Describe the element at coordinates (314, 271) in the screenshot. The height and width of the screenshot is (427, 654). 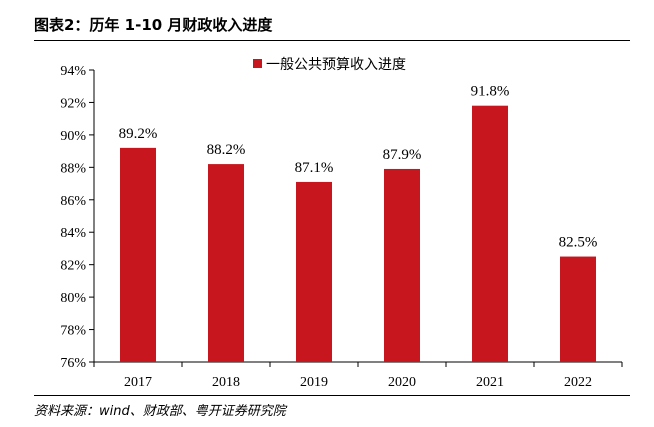
I see `bar-2019` at that location.